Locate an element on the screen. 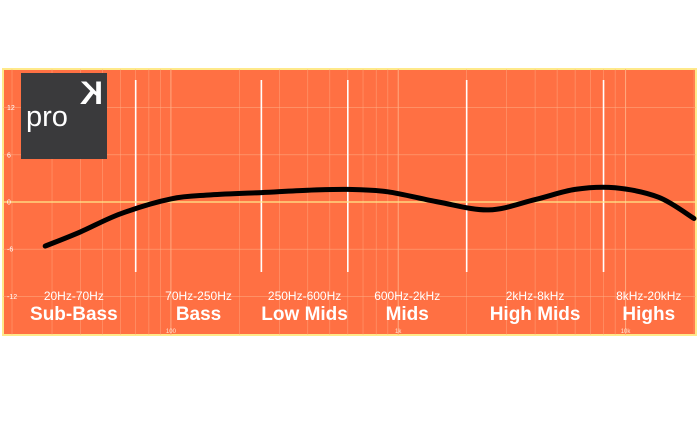  band-range-label: 250Hz-600Hz is located at coordinates (304, 296).